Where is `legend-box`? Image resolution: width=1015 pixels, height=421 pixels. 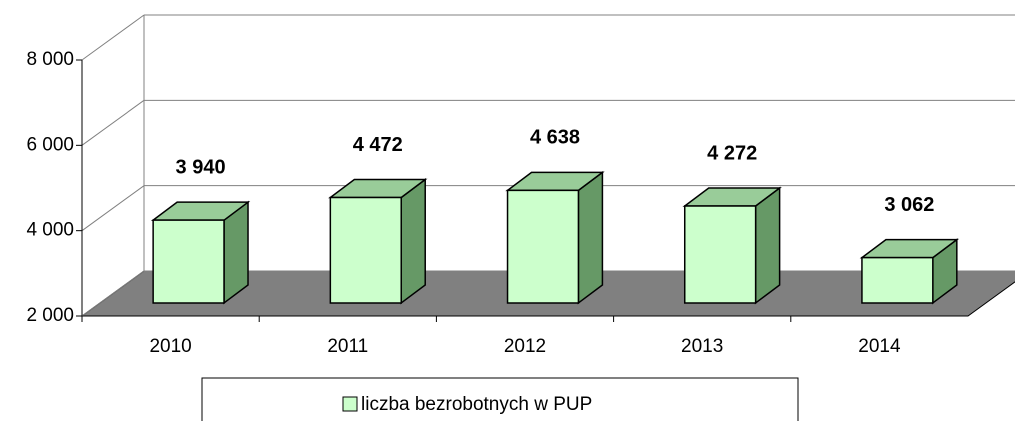
legend-box is located at coordinates (500, 399).